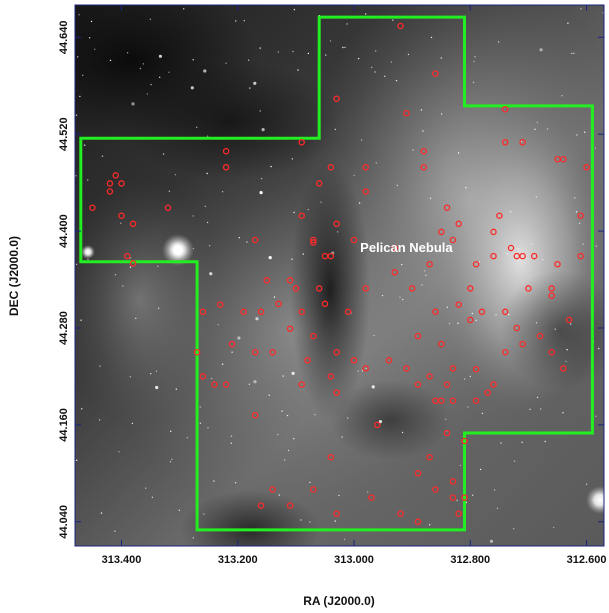  I want to click on x-tick-label: 312.800, so click(470, 560).